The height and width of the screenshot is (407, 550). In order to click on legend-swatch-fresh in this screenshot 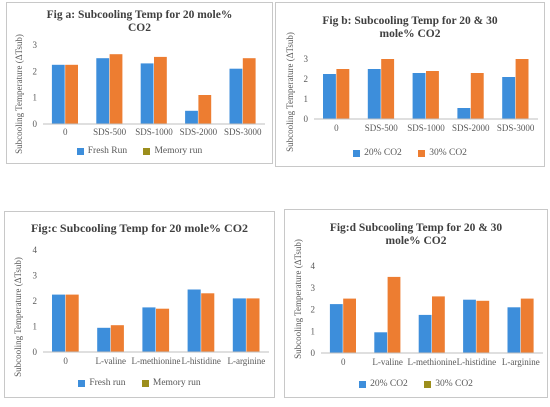, I will do `click(82, 383)`.